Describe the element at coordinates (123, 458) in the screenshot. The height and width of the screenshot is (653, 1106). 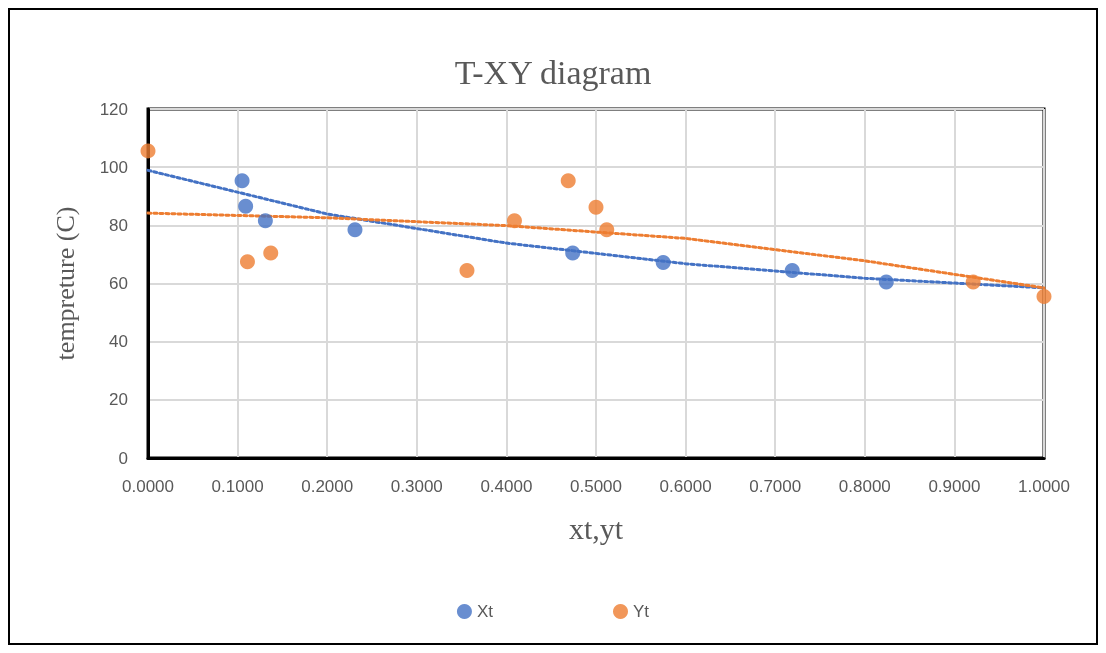
I see `y-tick-label: 0` at that location.